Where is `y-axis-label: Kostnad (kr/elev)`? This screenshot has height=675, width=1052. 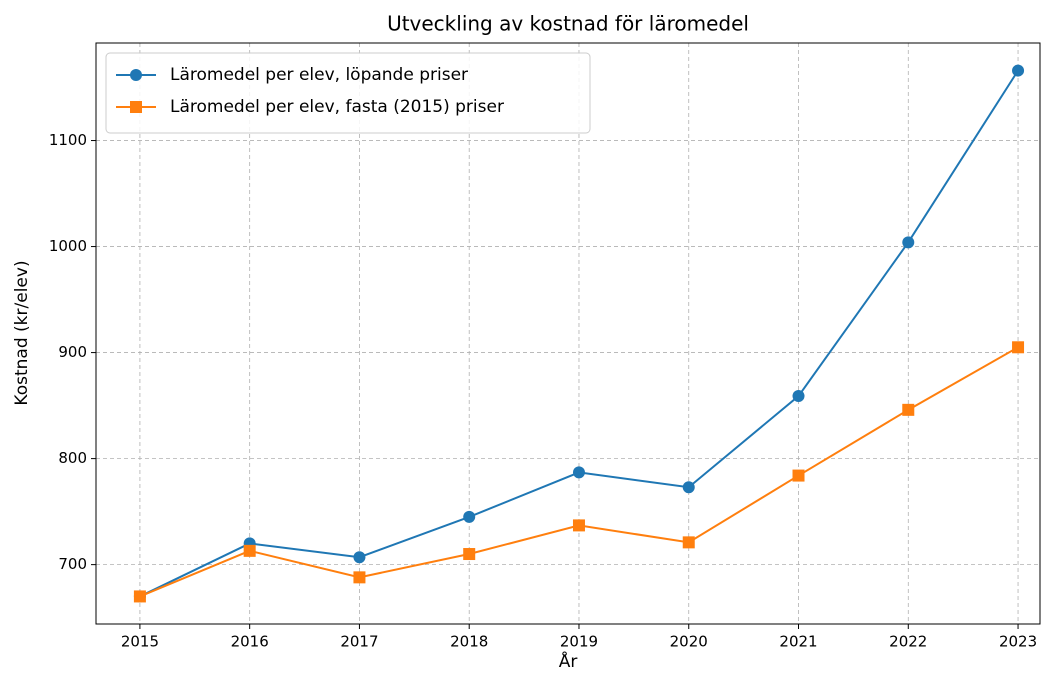 y-axis-label: Kostnad (kr/elev) is located at coordinates (22, 332).